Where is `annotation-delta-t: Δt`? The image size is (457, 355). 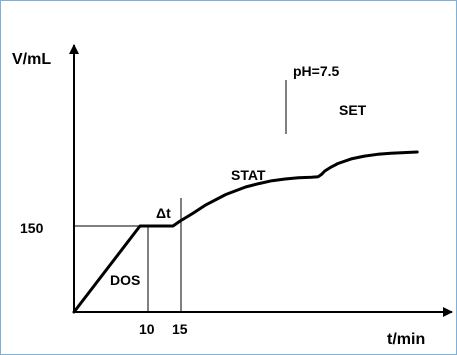 annotation-delta-t: Δt is located at coordinates (163, 213).